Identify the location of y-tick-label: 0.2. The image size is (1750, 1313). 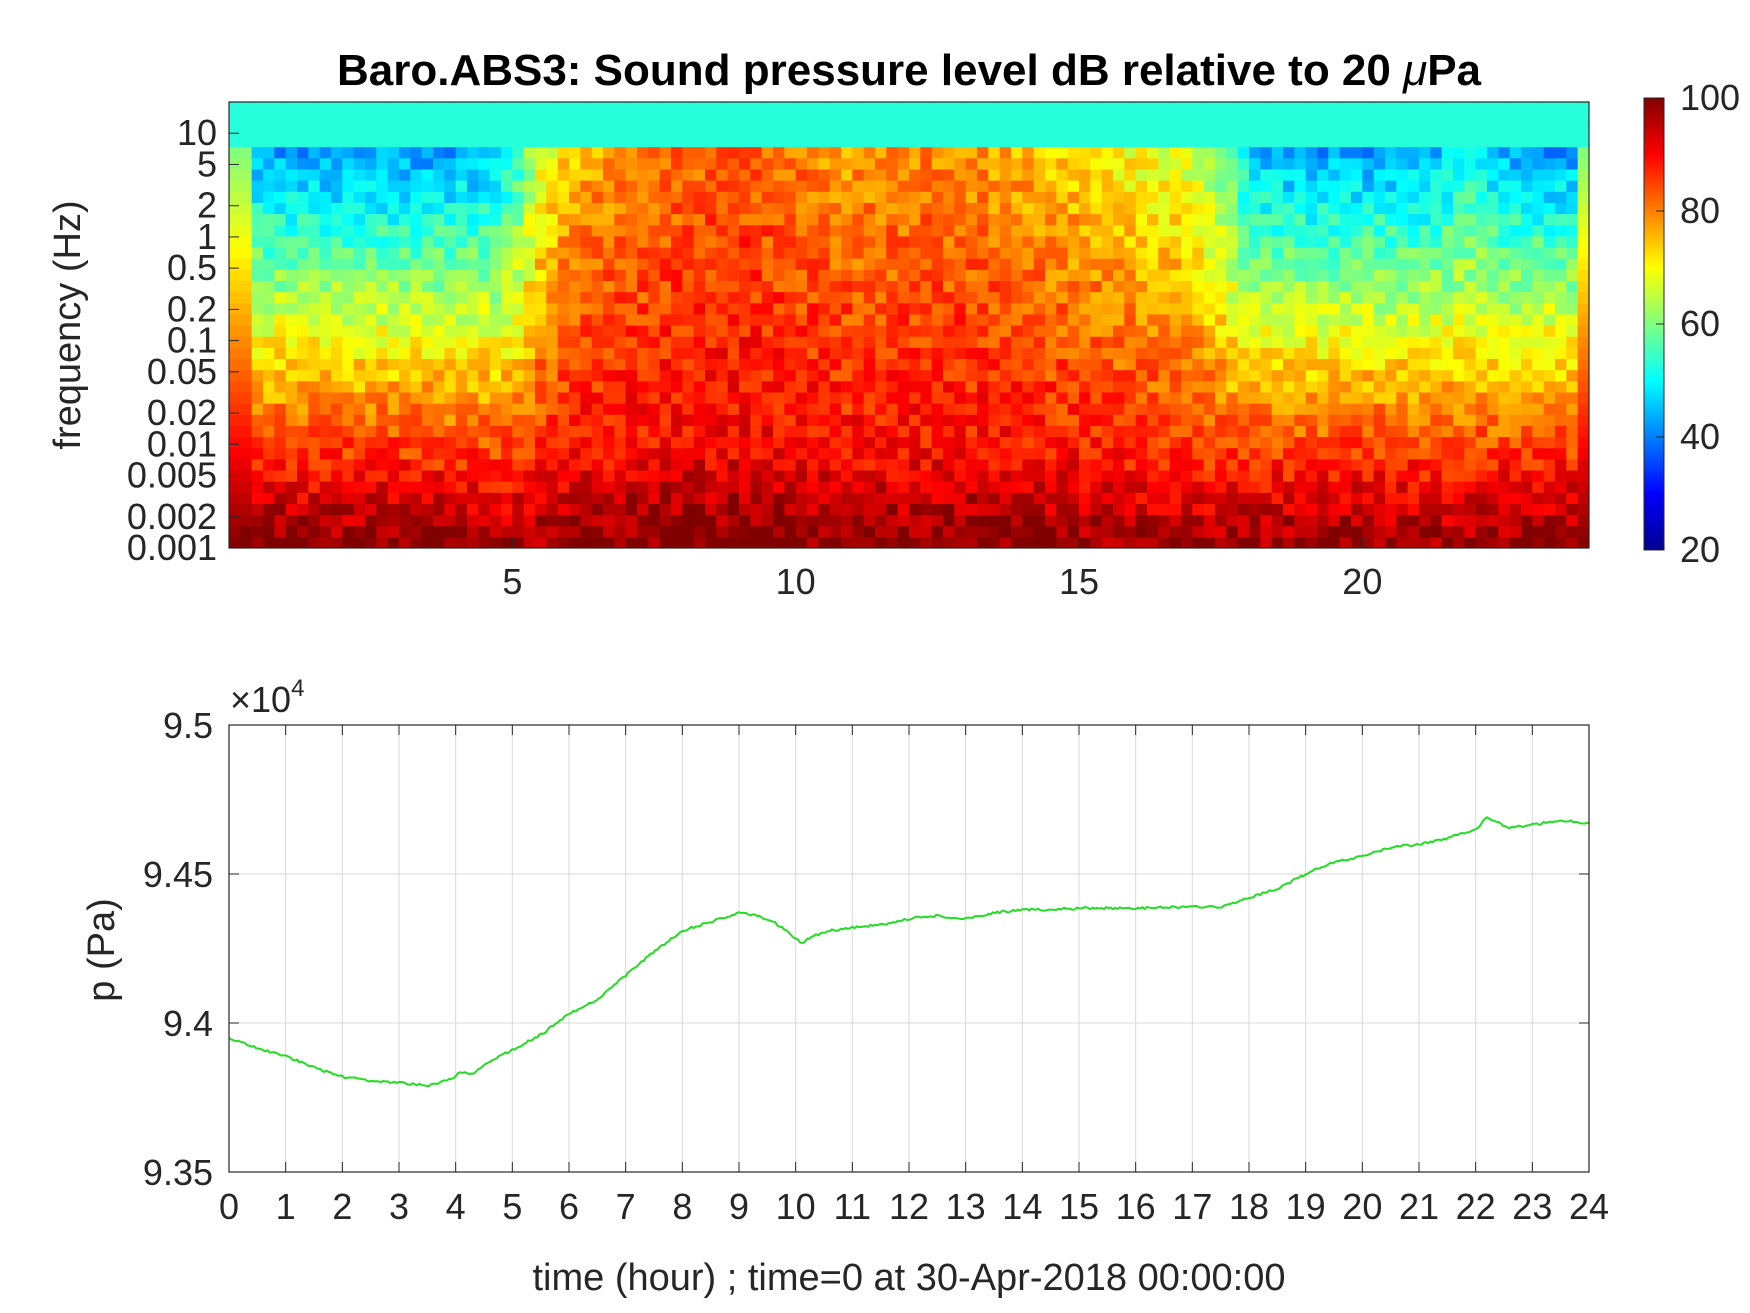
(192, 308).